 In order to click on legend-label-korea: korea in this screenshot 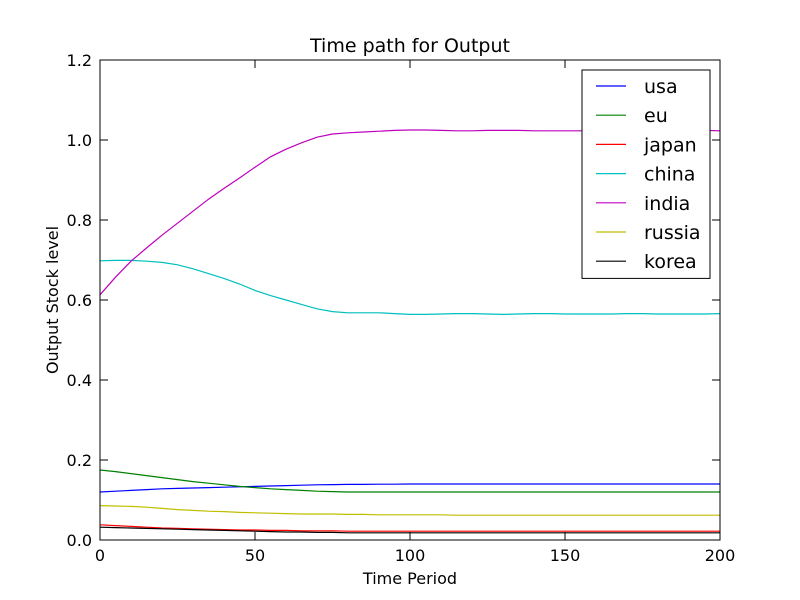, I will do `click(670, 262)`.